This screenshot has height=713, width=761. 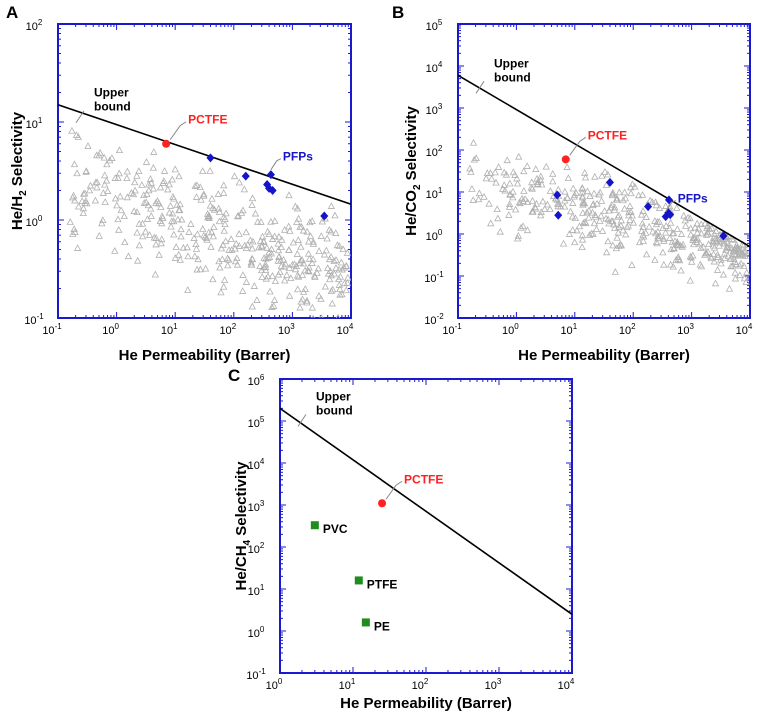 What do you see at coordinates (112, 107) in the screenshot?
I see `upper-bound-label-line2: bound` at bounding box center [112, 107].